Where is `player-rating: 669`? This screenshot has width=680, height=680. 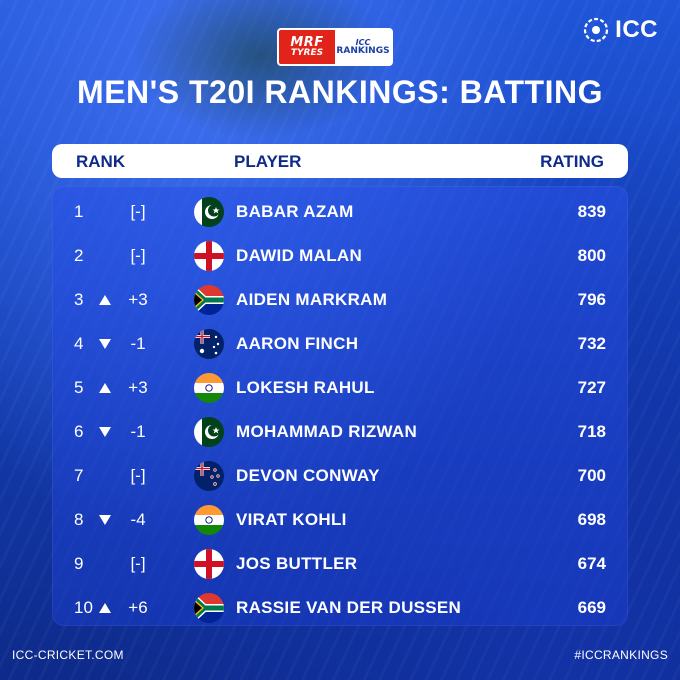 player-rating: 669 is located at coordinates (591, 607).